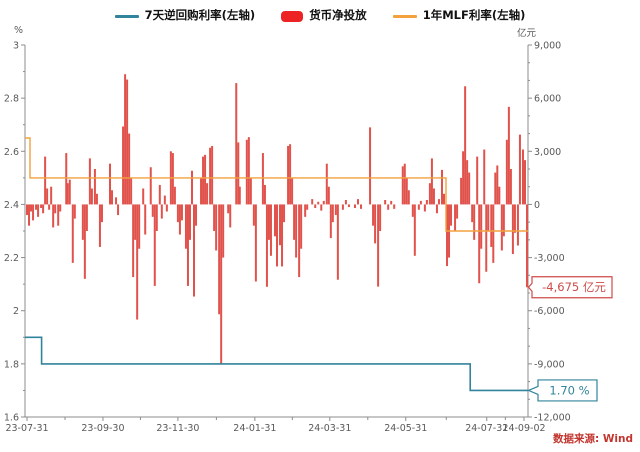 This screenshot has height=452, width=640. I want to click on chart-legend: 7天逆回购利率(左轴) 货币净投放 1年MLF利率(左轴), so click(320, 16).